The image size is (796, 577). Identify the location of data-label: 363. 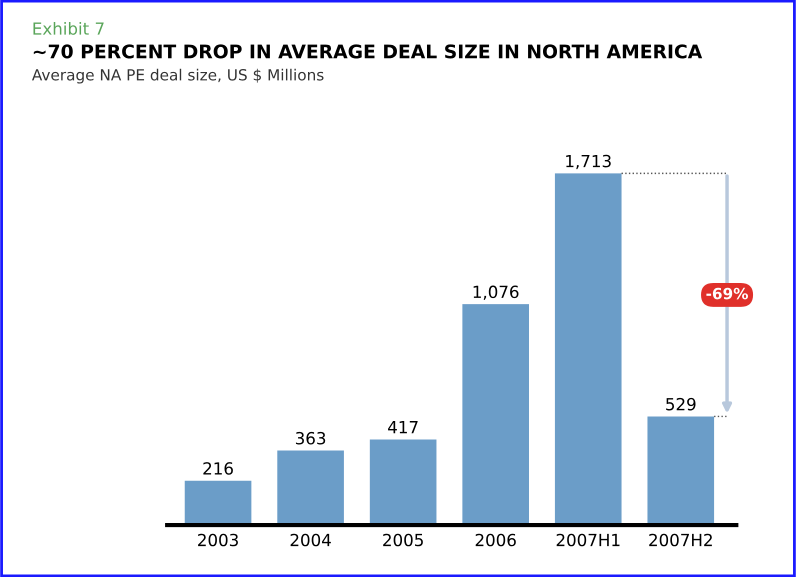
(311, 438).